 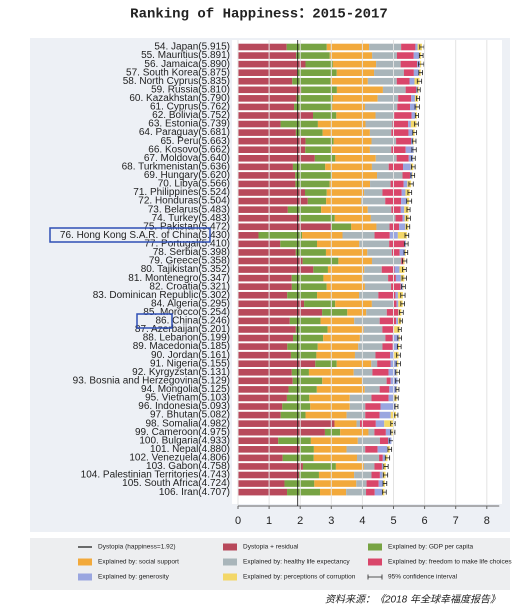 What do you see at coordinates (176, 81) in the screenshot?
I see `row-label: 58. North Cyprus(5.835)` at bounding box center [176, 81].